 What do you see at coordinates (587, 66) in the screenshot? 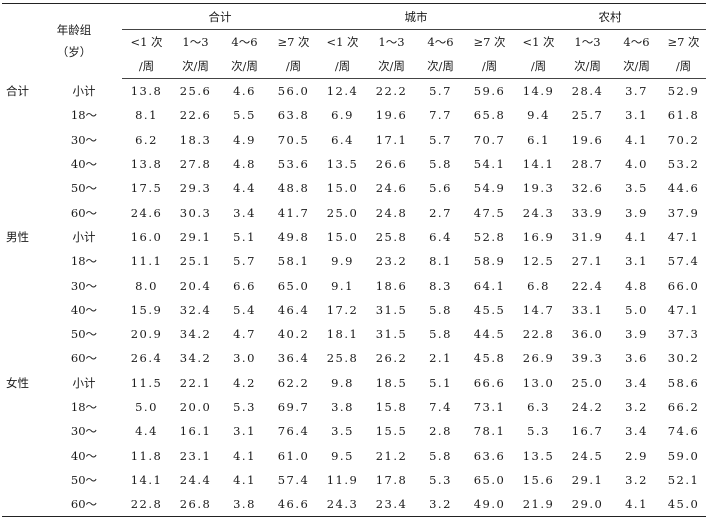
I see `frequency-col-header-bottom: 次/周` at bounding box center [587, 66].